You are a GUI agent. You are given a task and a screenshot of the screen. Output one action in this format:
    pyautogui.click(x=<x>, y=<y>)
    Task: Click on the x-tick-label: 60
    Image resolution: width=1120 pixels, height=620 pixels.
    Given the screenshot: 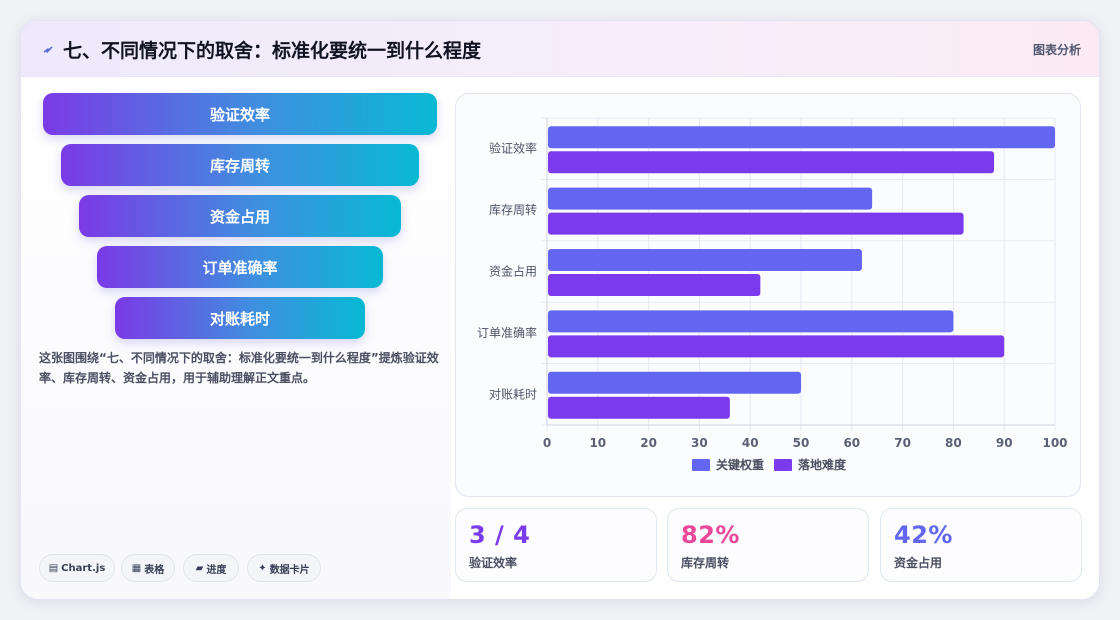 What is the action you would take?
    pyautogui.click(x=851, y=443)
    